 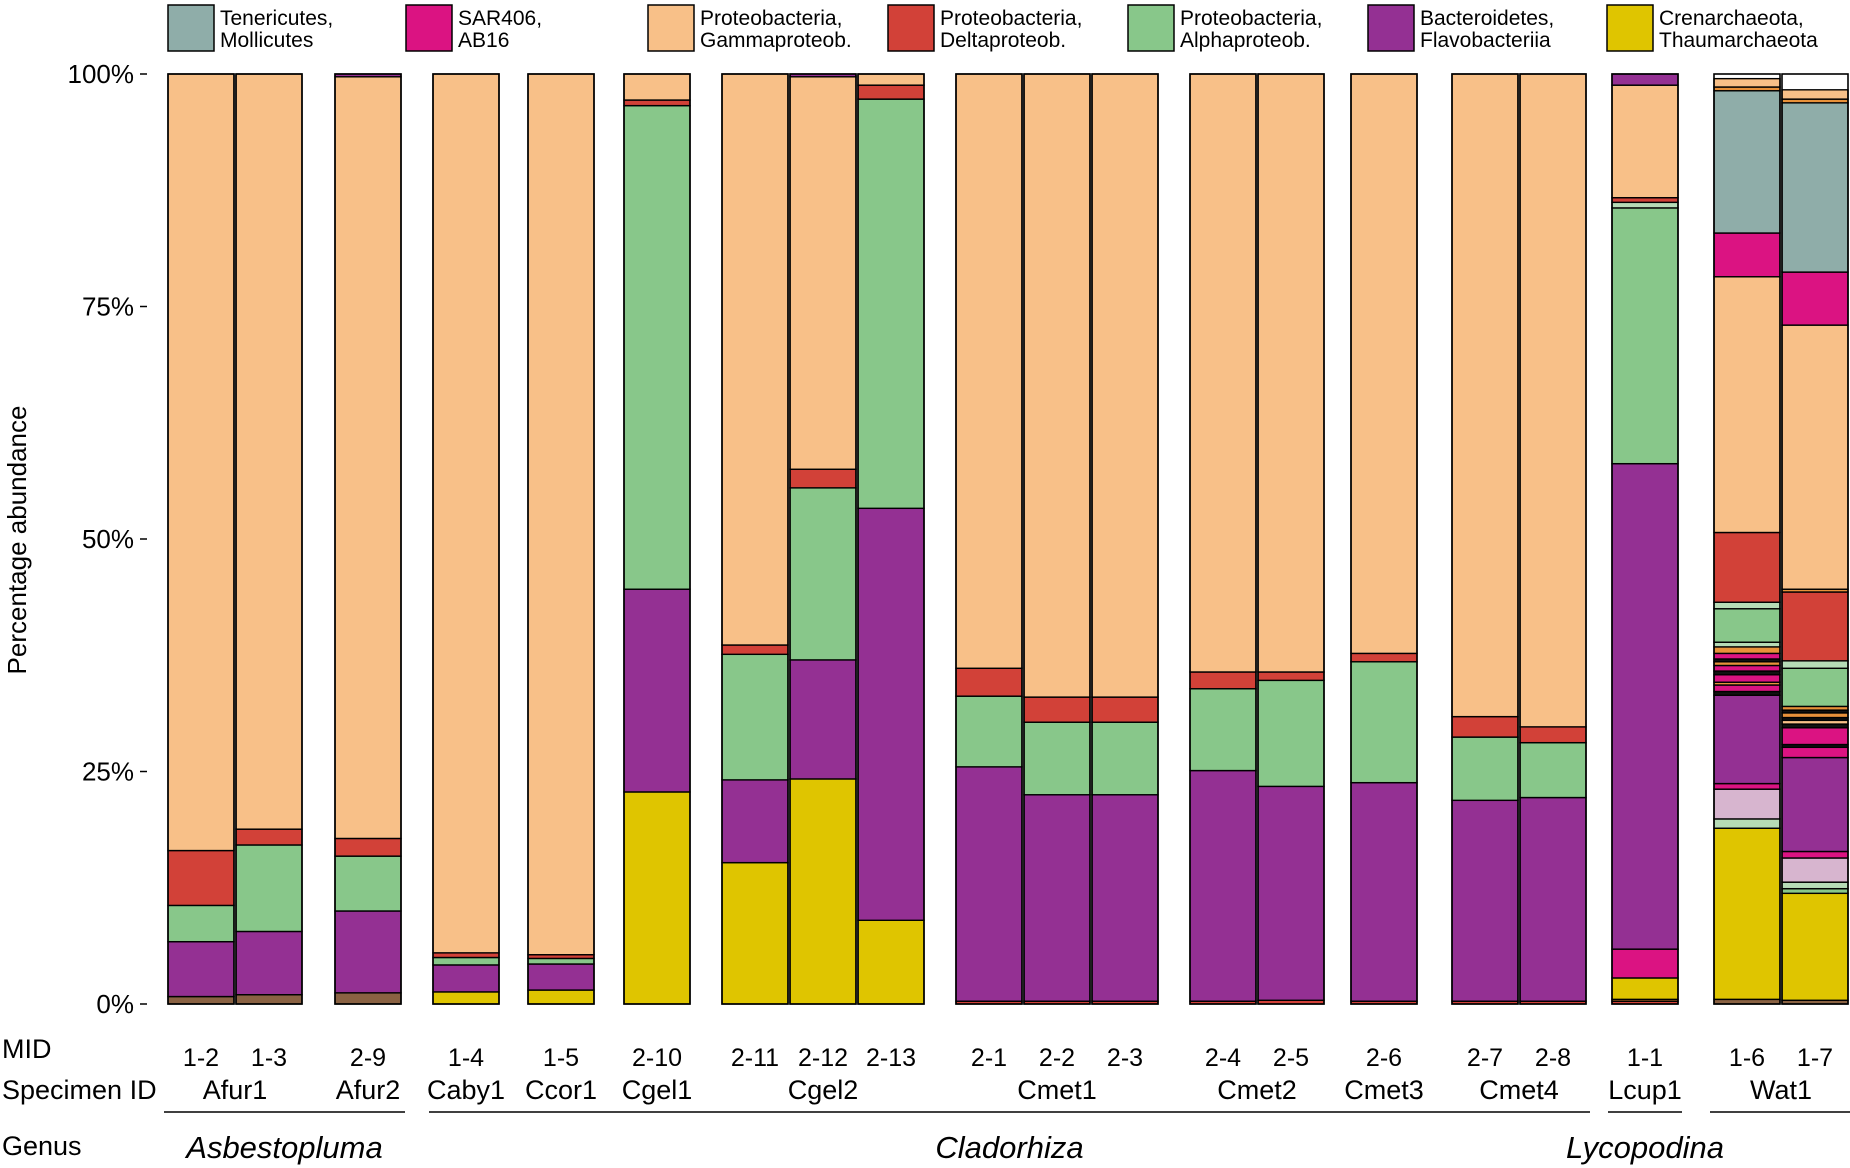 What do you see at coordinates (1645, 1058) in the screenshot?
I see `mid-label-1-1: 1-1` at bounding box center [1645, 1058].